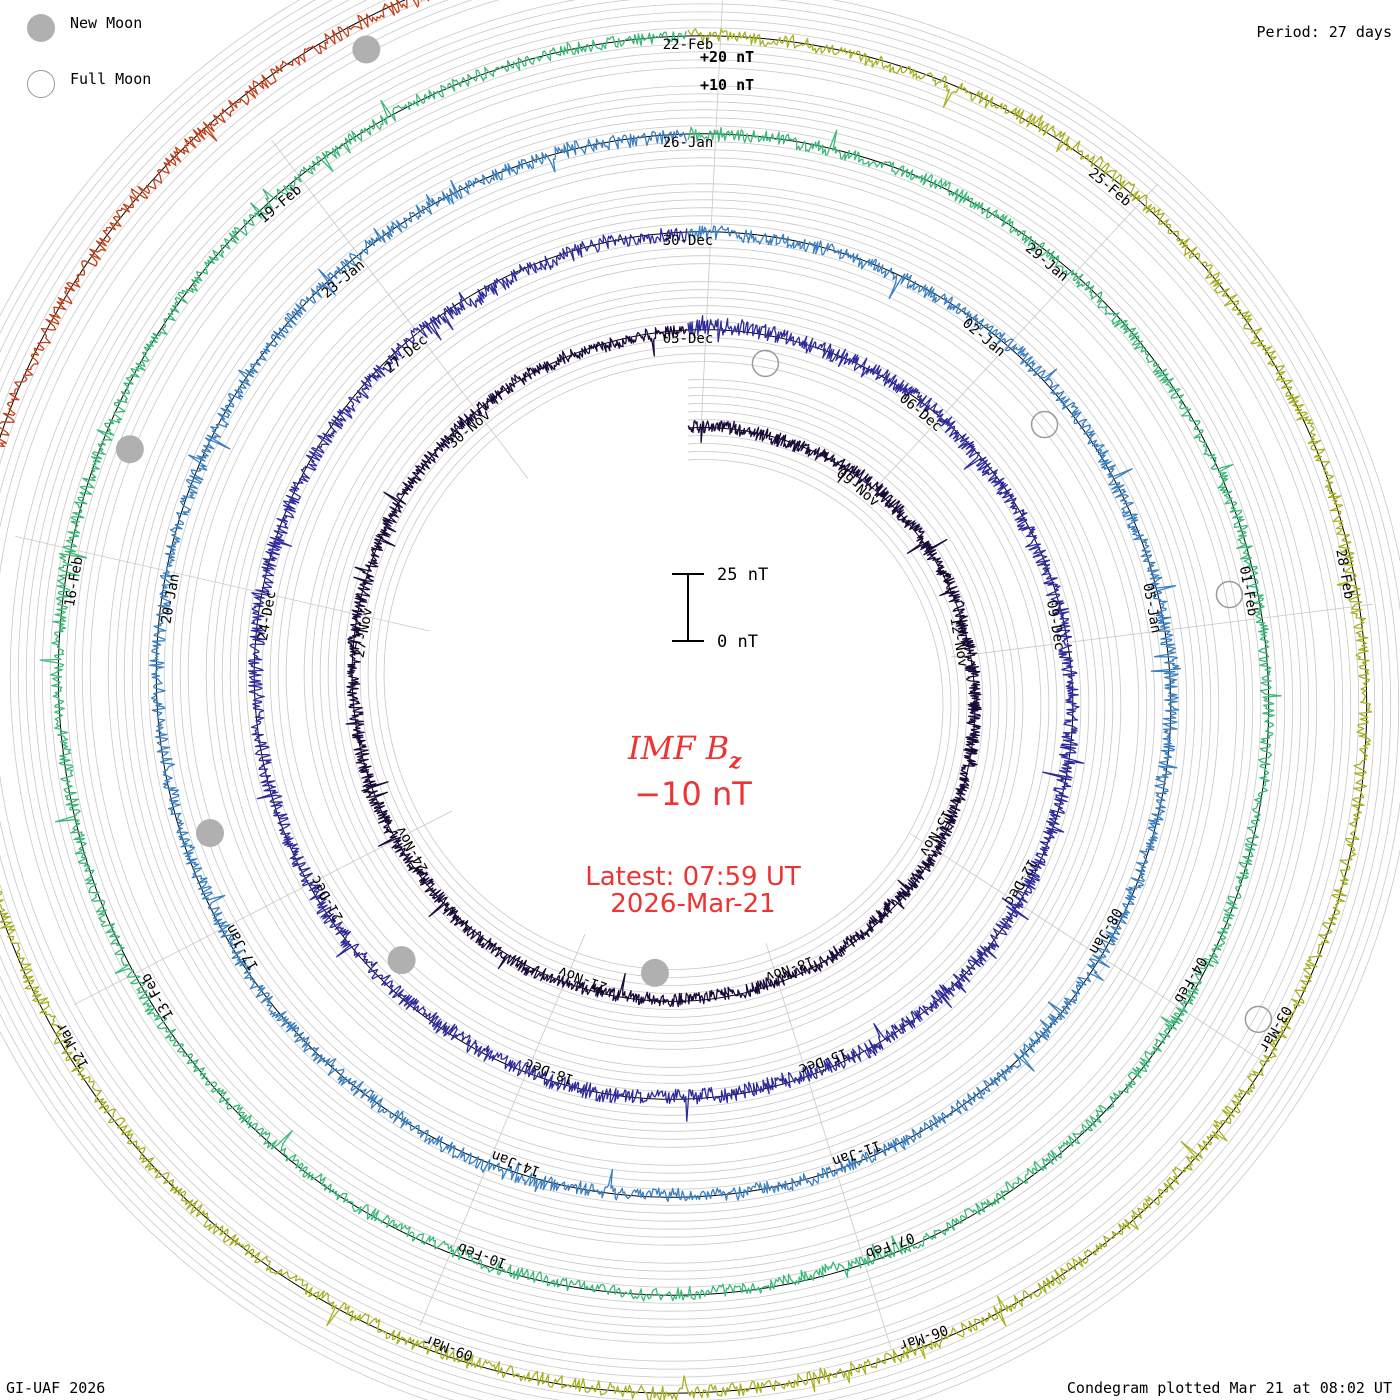 This screenshot has height=1400, width=1400. What do you see at coordinates (958, 642) in the screenshot?
I see `date-tick-label: 12-Nov` at bounding box center [958, 642].